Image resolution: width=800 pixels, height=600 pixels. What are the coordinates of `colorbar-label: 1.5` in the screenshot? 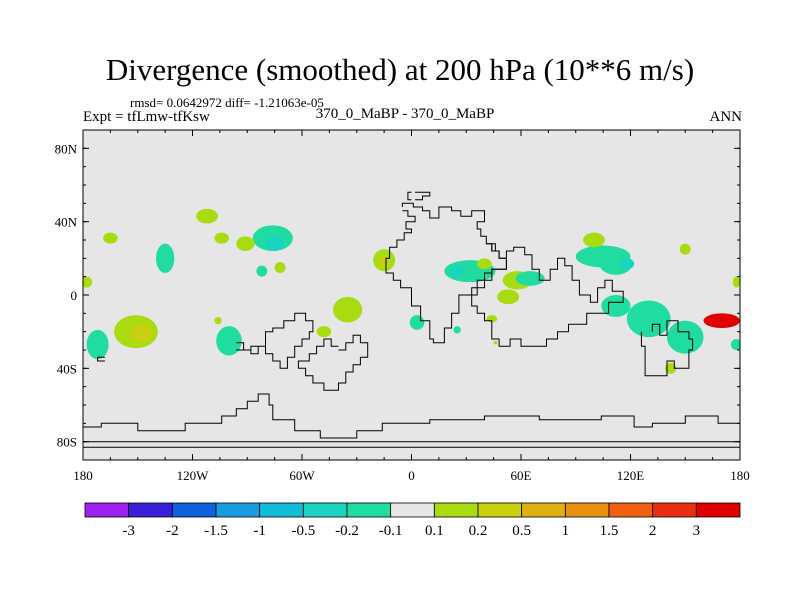 It's located at (609, 531).